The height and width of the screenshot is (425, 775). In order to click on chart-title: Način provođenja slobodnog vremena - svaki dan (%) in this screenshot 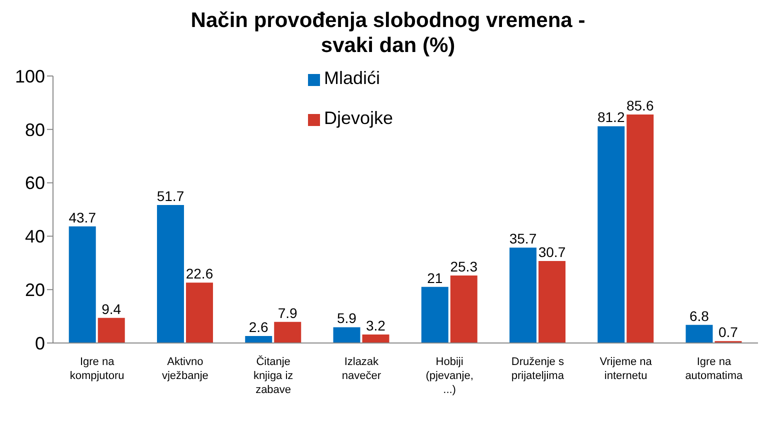, I will do `click(388, 33)`.